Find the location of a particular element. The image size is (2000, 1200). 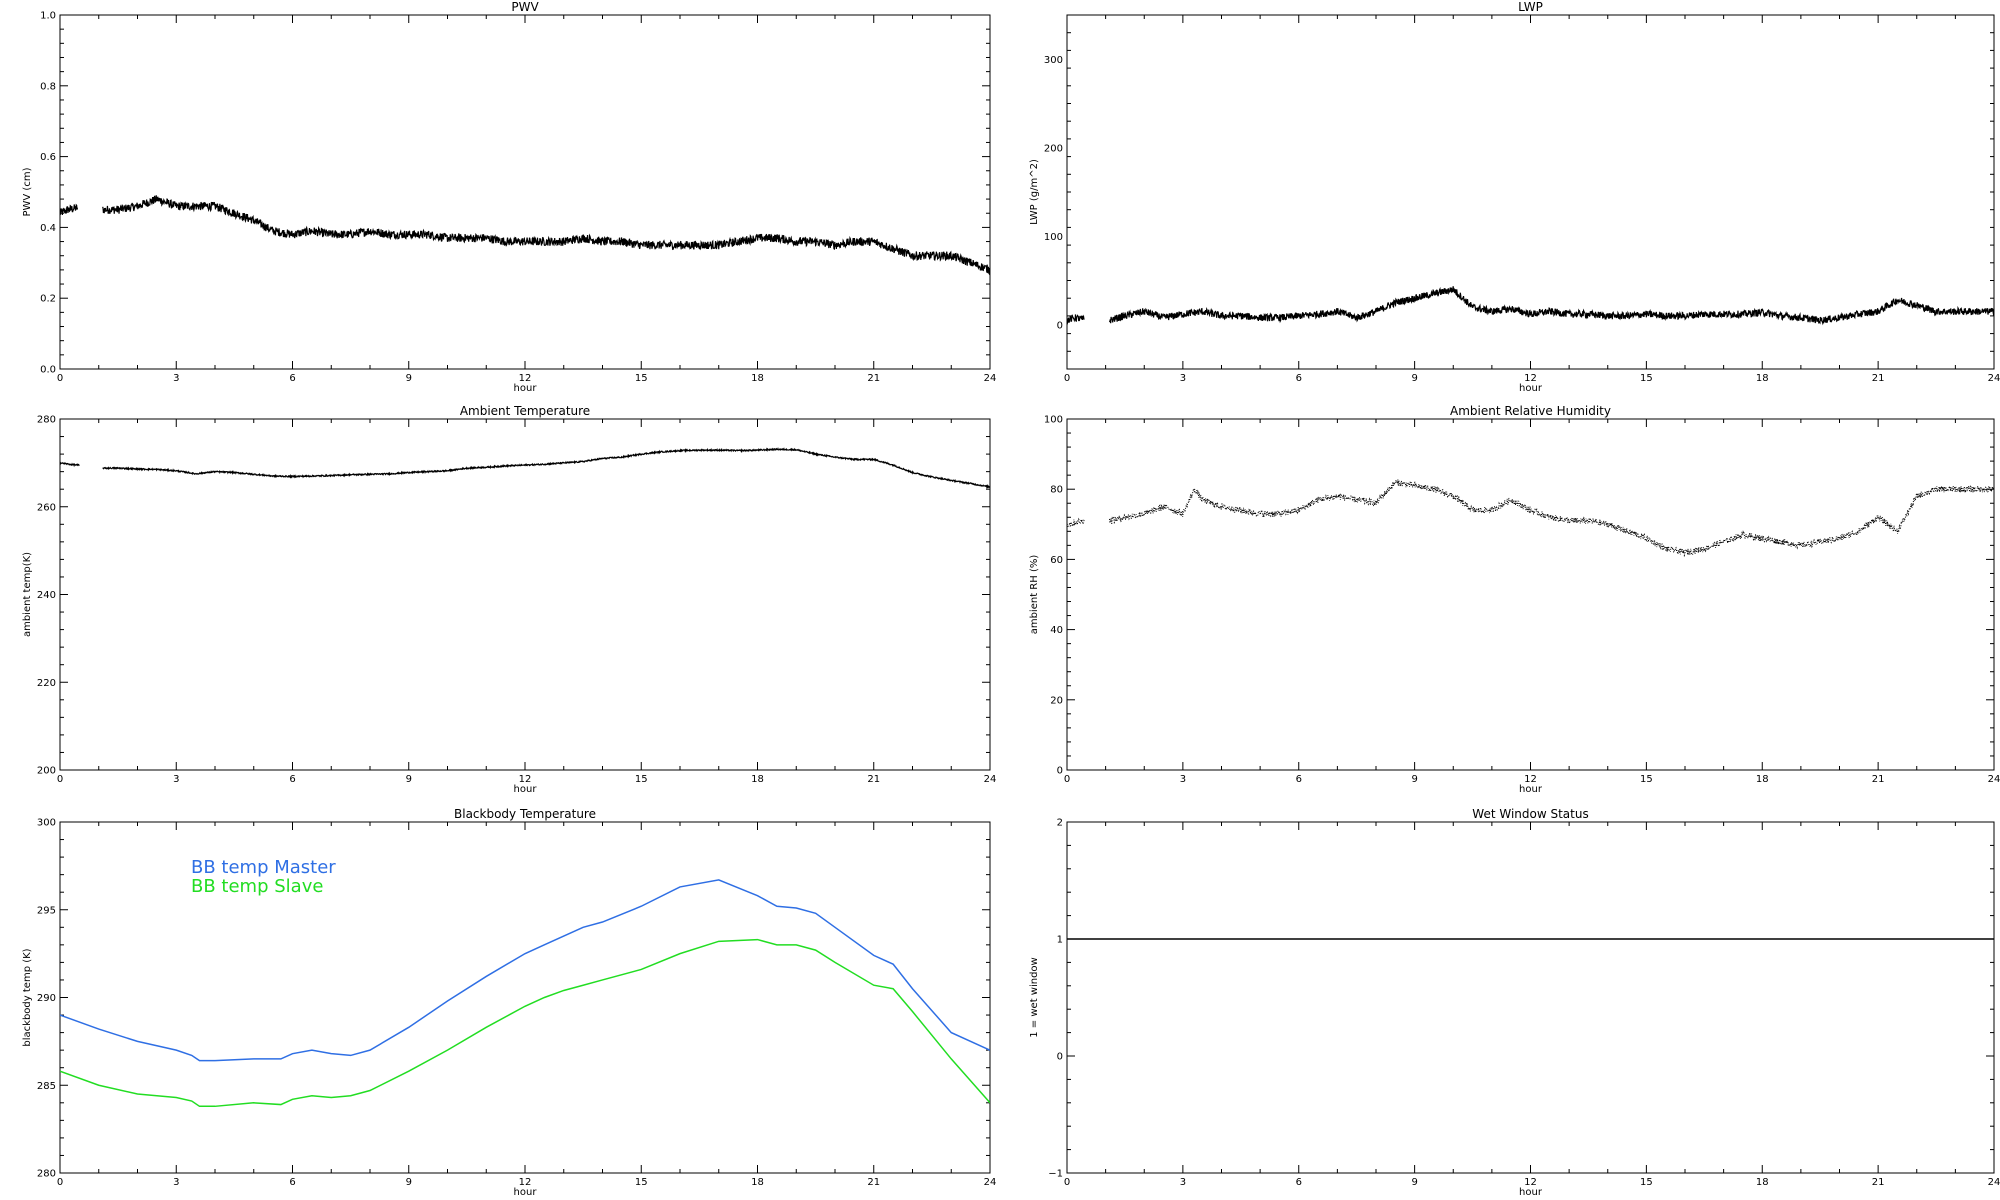

y-tick-label: 0.2 is located at coordinates (48, 299).